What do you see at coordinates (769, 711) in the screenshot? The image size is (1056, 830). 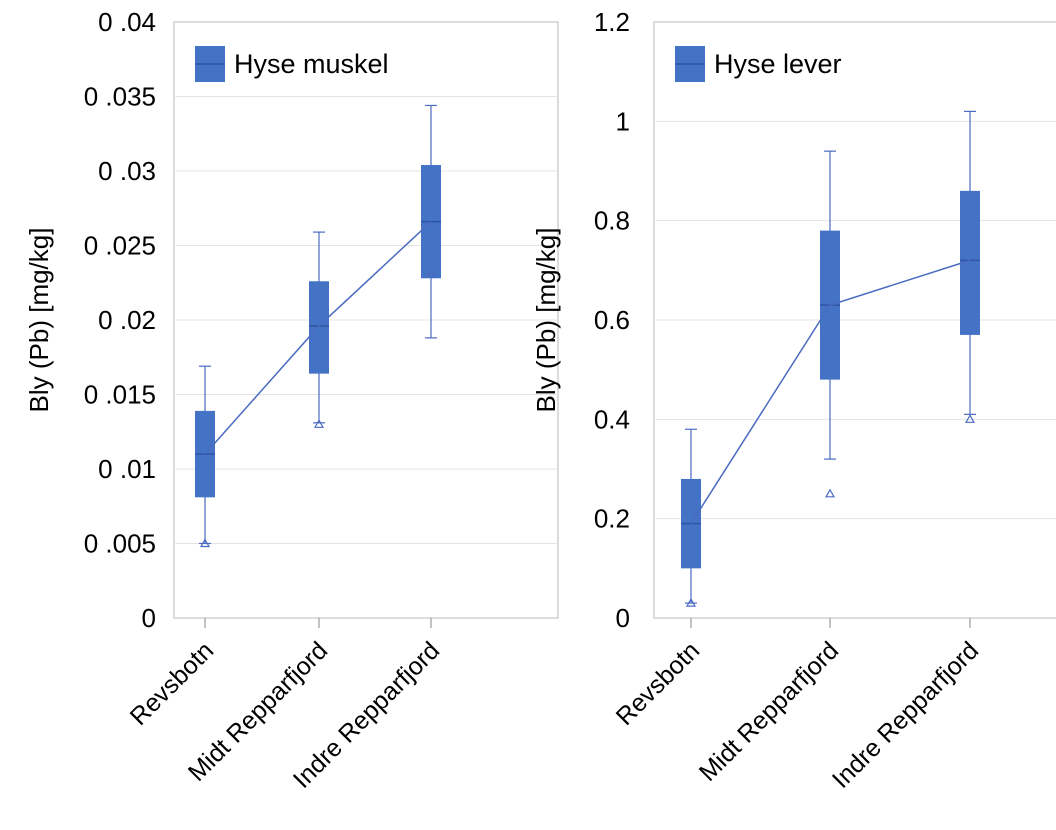 I see `x-category-label: Midt Repparfjord` at bounding box center [769, 711].